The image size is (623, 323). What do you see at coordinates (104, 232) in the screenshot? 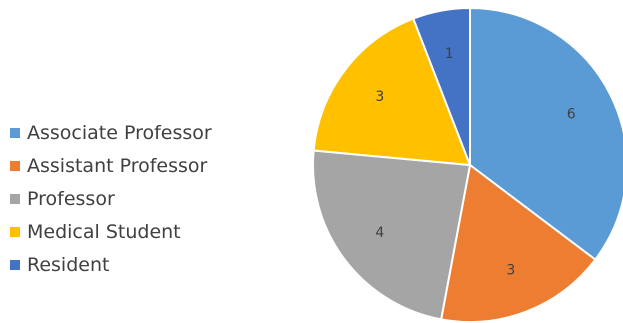
I see `legend-label-medical-student: Medical Student` at bounding box center [104, 232].